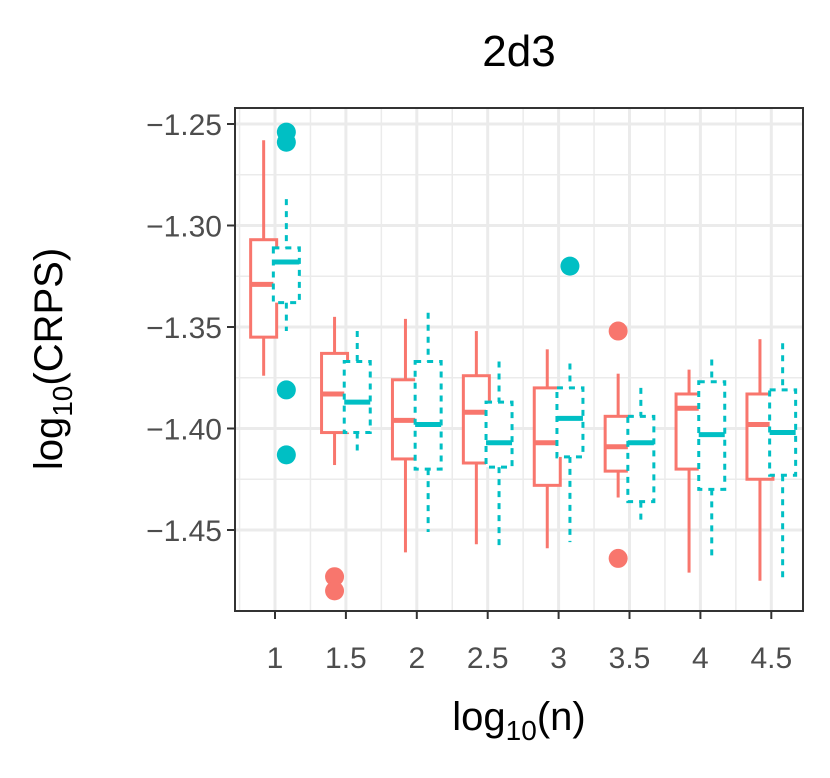 The image size is (830, 778). Describe the element at coordinates (558, 658) in the screenshot. I see `x-tick-label: 3` at that location.